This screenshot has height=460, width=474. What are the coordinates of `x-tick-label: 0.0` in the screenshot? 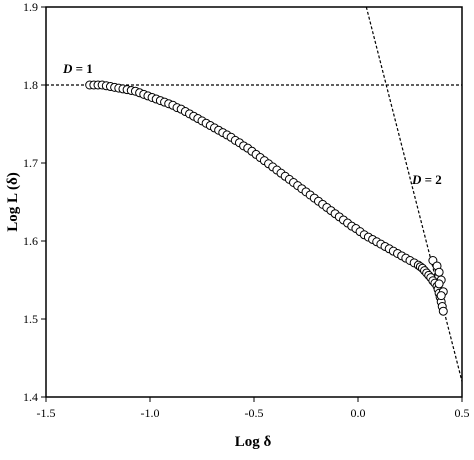 It's located at (358, 413).